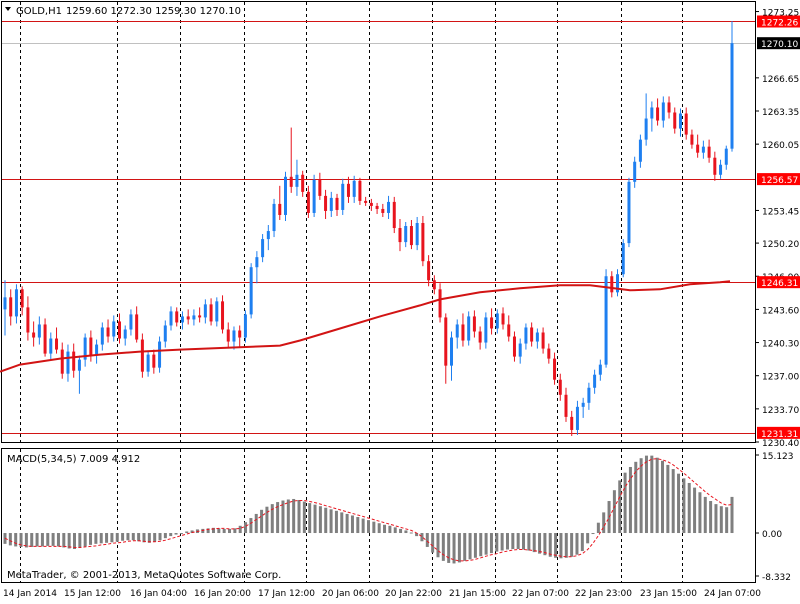 This screenshot has width=800, height=604. Describe the element at coordinates (779, 181) in the screenshot. I see `level-price-tag-1: 1256.57` at that location.